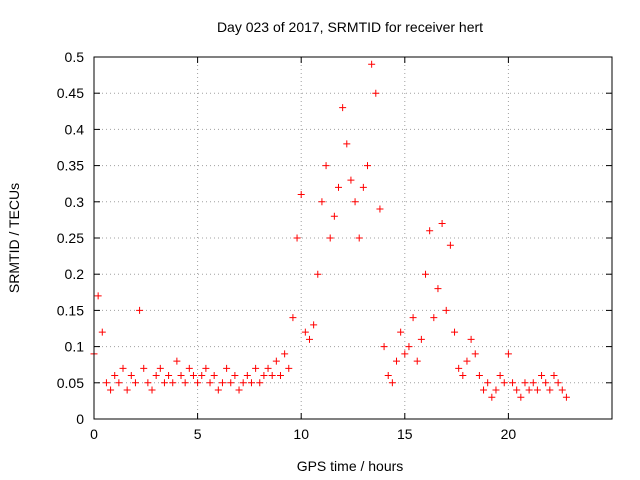  Describe the element at coordinates (75, 274) in the screenshot. I see `y-tick-label: 0.2` at that location.